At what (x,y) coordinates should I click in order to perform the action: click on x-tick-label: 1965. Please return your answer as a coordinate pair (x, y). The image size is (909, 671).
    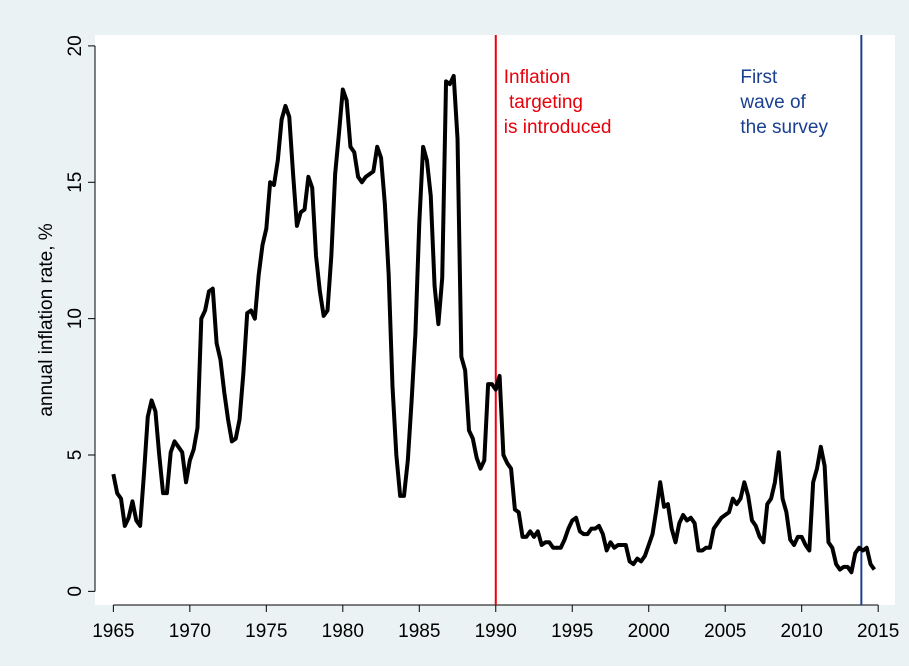
    Looking at the image, I should click on (113, 631).